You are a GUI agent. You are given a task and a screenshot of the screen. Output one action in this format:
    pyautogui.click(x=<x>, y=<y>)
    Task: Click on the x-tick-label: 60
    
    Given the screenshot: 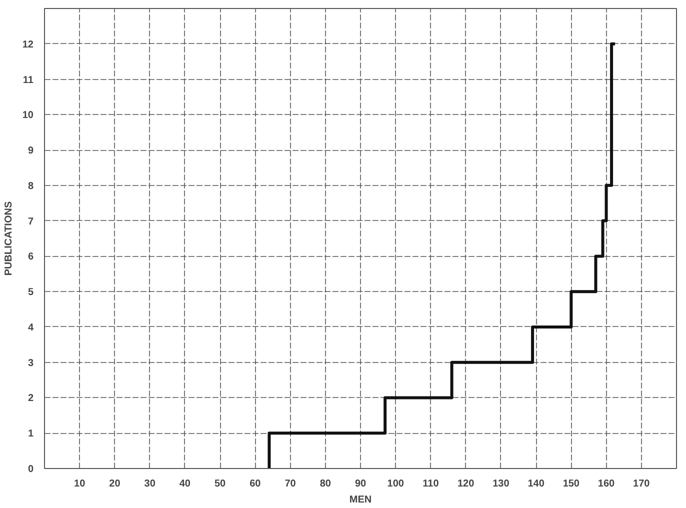 What is the action you would take?
    pyautogui.click(x=256, y=484)
    